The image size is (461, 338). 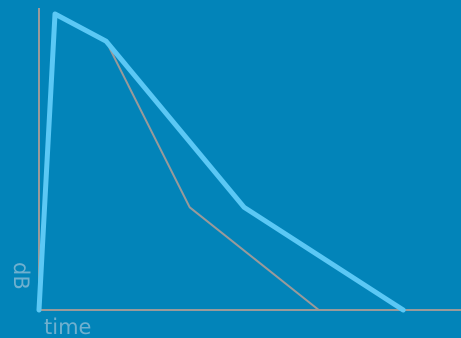 I want to click on x-axis-label: time, so click(x=67, y=326).